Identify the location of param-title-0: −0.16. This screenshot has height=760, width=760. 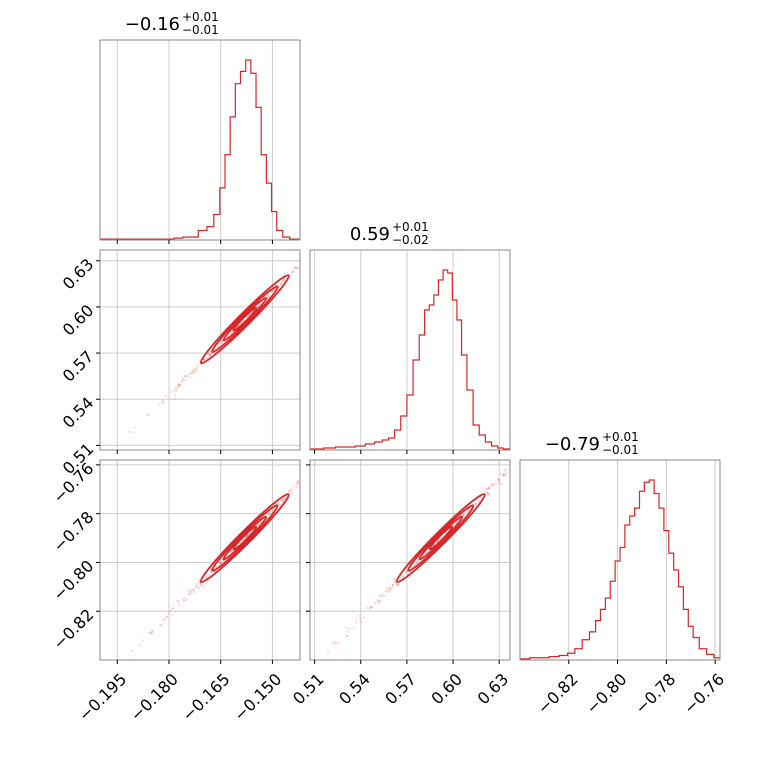
(152, 24).